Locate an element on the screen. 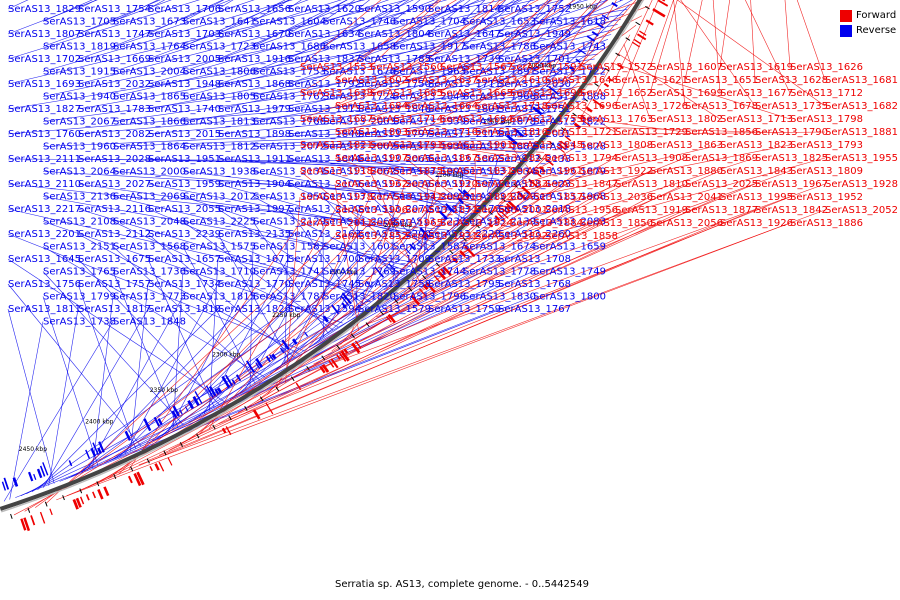  reverse-feature-label: SerAS13_1783 is located at coordinates (114, 109).